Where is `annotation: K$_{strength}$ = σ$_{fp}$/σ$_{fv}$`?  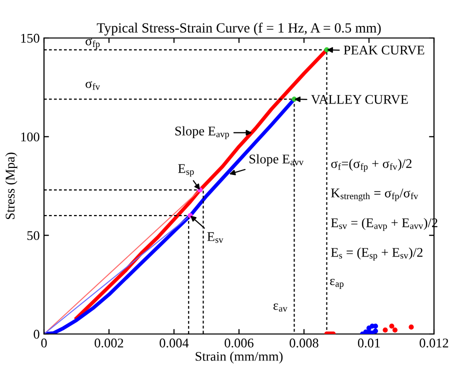
annotation: K$_{strength}$ = σ$_{fp}$/σ$_{fv}$ is located at coordinates (374, 195).